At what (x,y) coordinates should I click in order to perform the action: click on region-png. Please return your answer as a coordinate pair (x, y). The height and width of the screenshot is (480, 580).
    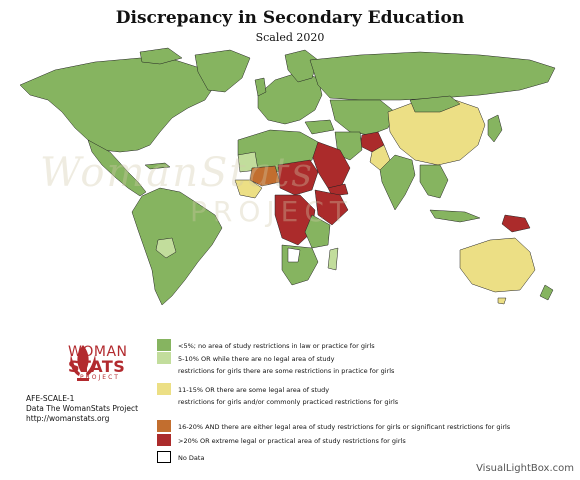
    Looking at the image, I should click on (516, 223).